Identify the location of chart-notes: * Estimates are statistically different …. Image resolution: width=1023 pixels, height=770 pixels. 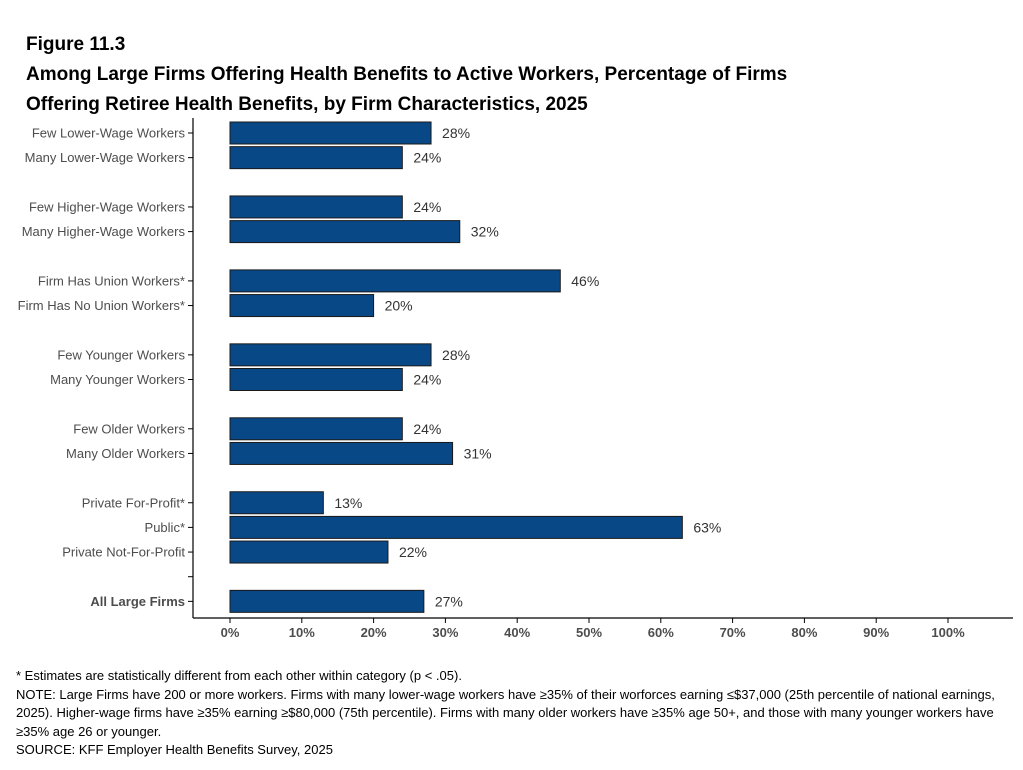
(511, 713).